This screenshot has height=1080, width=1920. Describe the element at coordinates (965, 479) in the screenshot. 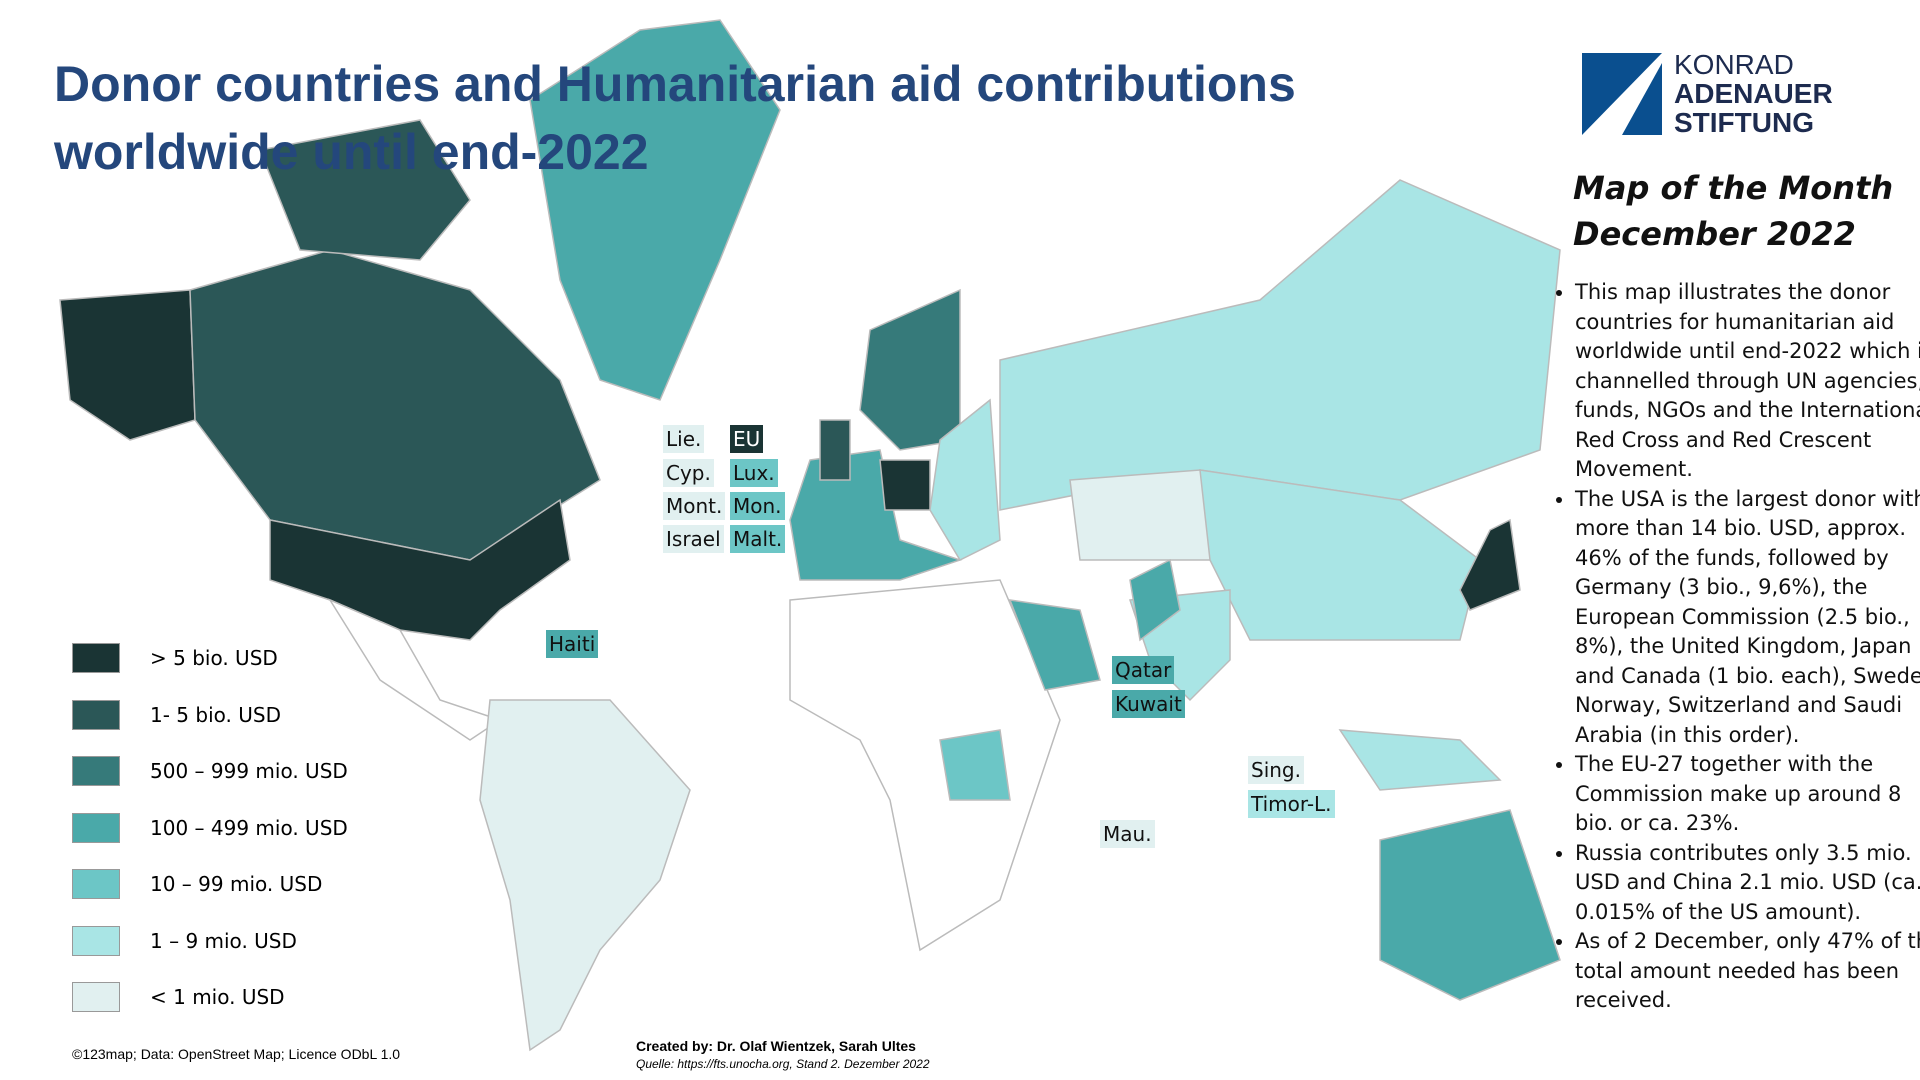

I see `europe-east` at that location.